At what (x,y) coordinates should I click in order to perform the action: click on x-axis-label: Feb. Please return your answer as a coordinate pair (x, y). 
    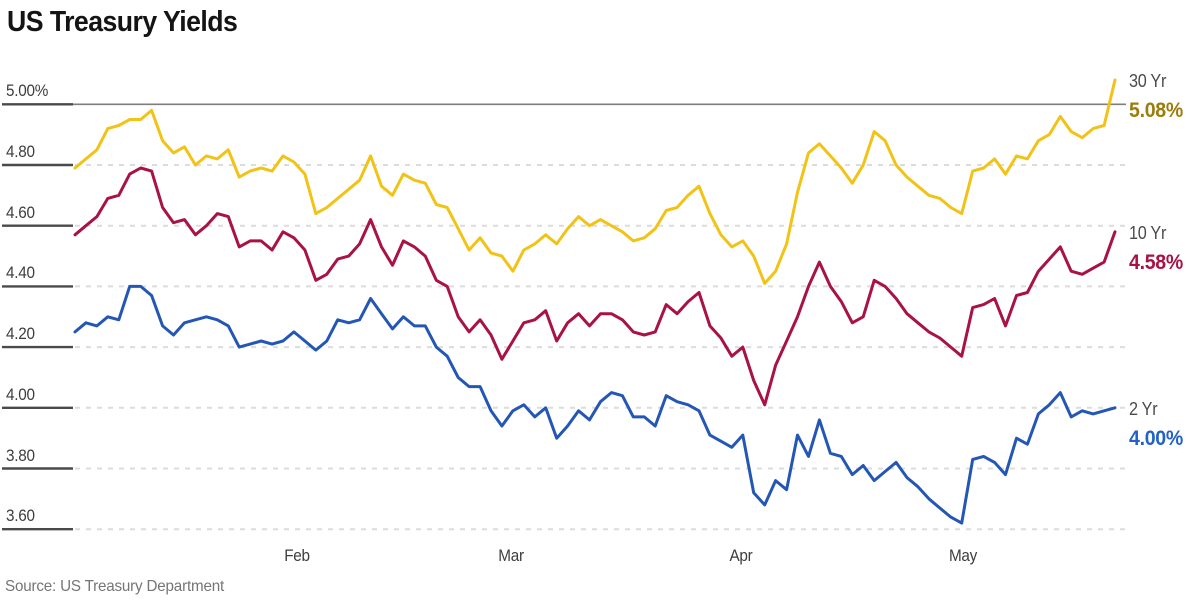
    Looking at the image, I should click on (297, 555).